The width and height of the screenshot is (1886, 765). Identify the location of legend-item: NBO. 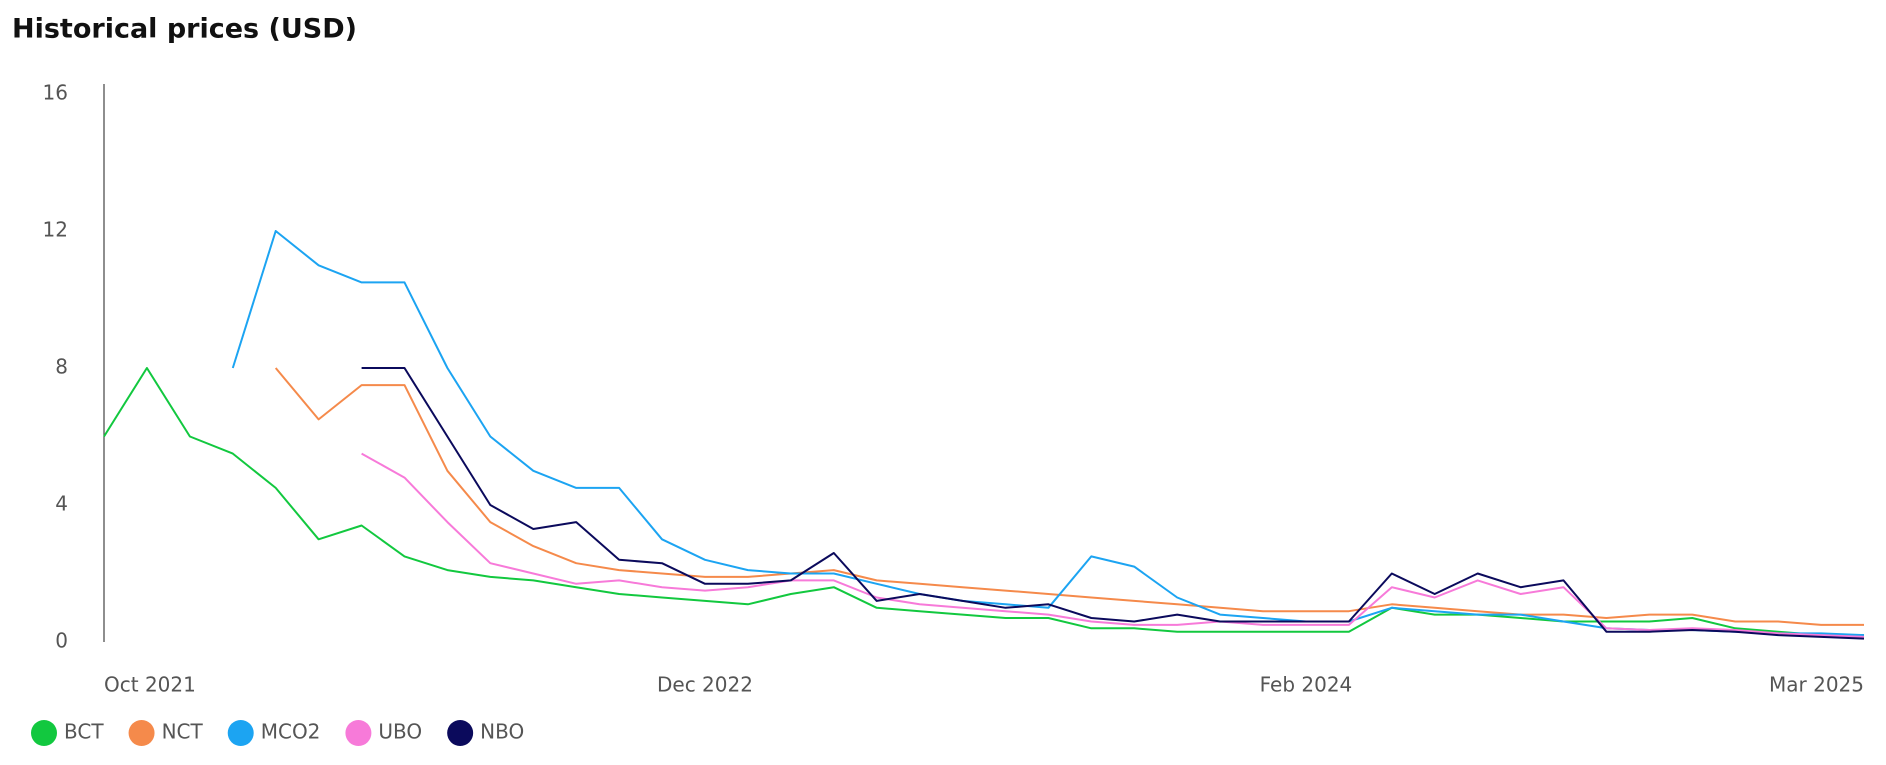
(485, 733).